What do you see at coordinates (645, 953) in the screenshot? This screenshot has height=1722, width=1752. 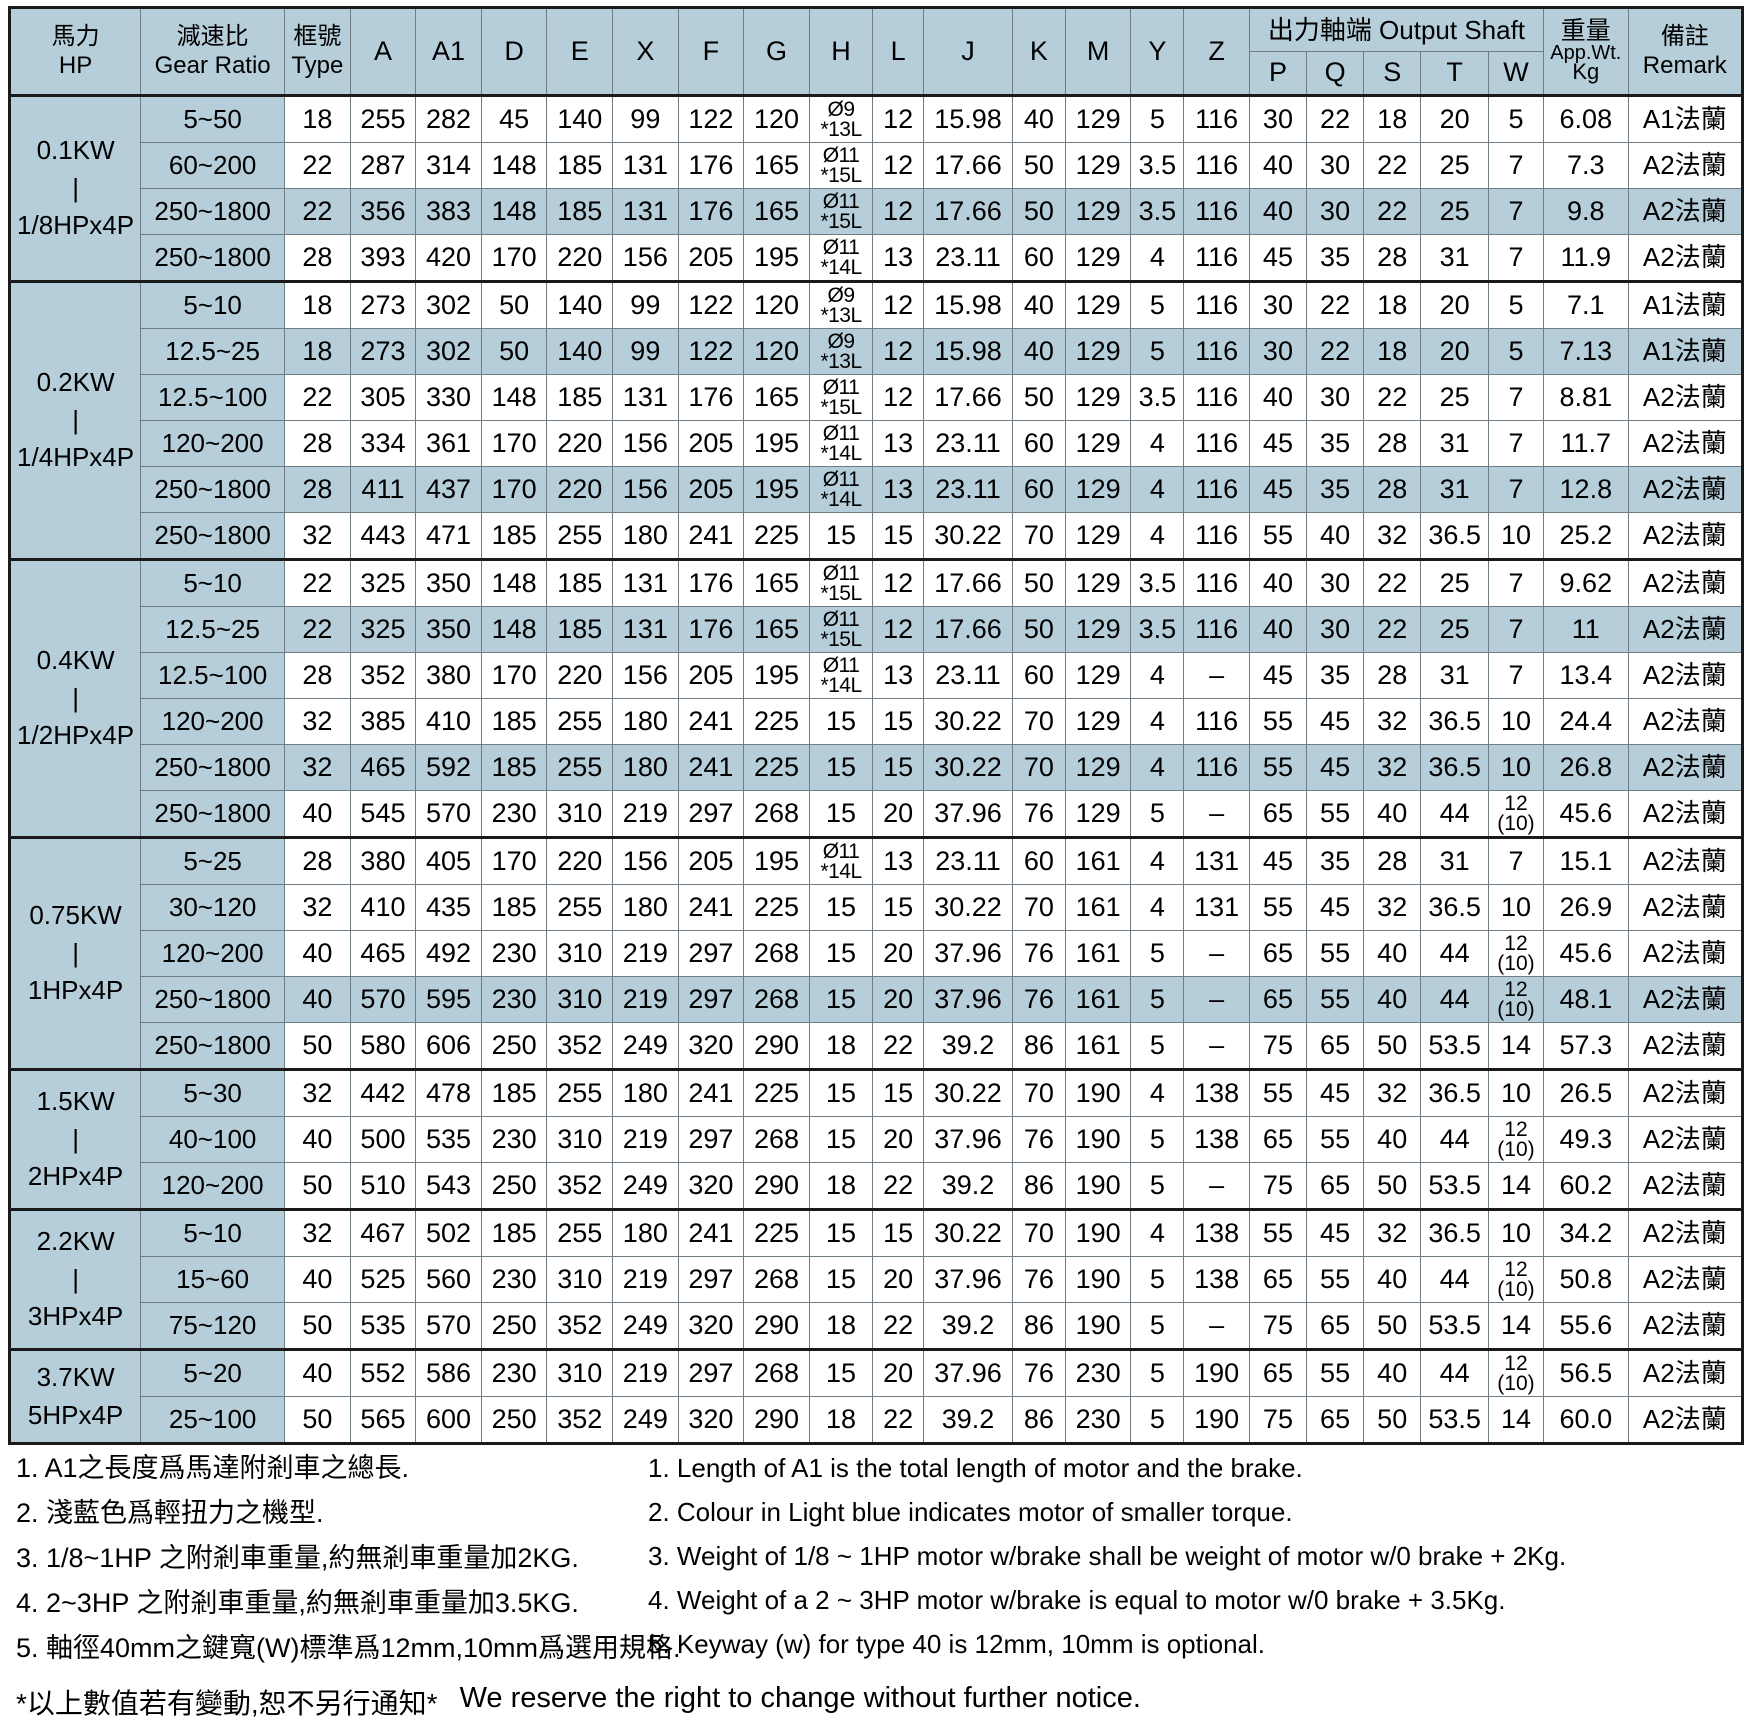 I see `cell-X: 219` at bounding box center [645, 953].